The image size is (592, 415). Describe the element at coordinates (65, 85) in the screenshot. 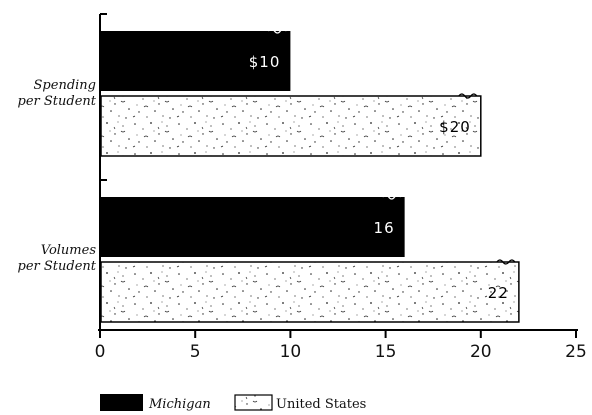

I see `category-label-line: Spending` at that location.